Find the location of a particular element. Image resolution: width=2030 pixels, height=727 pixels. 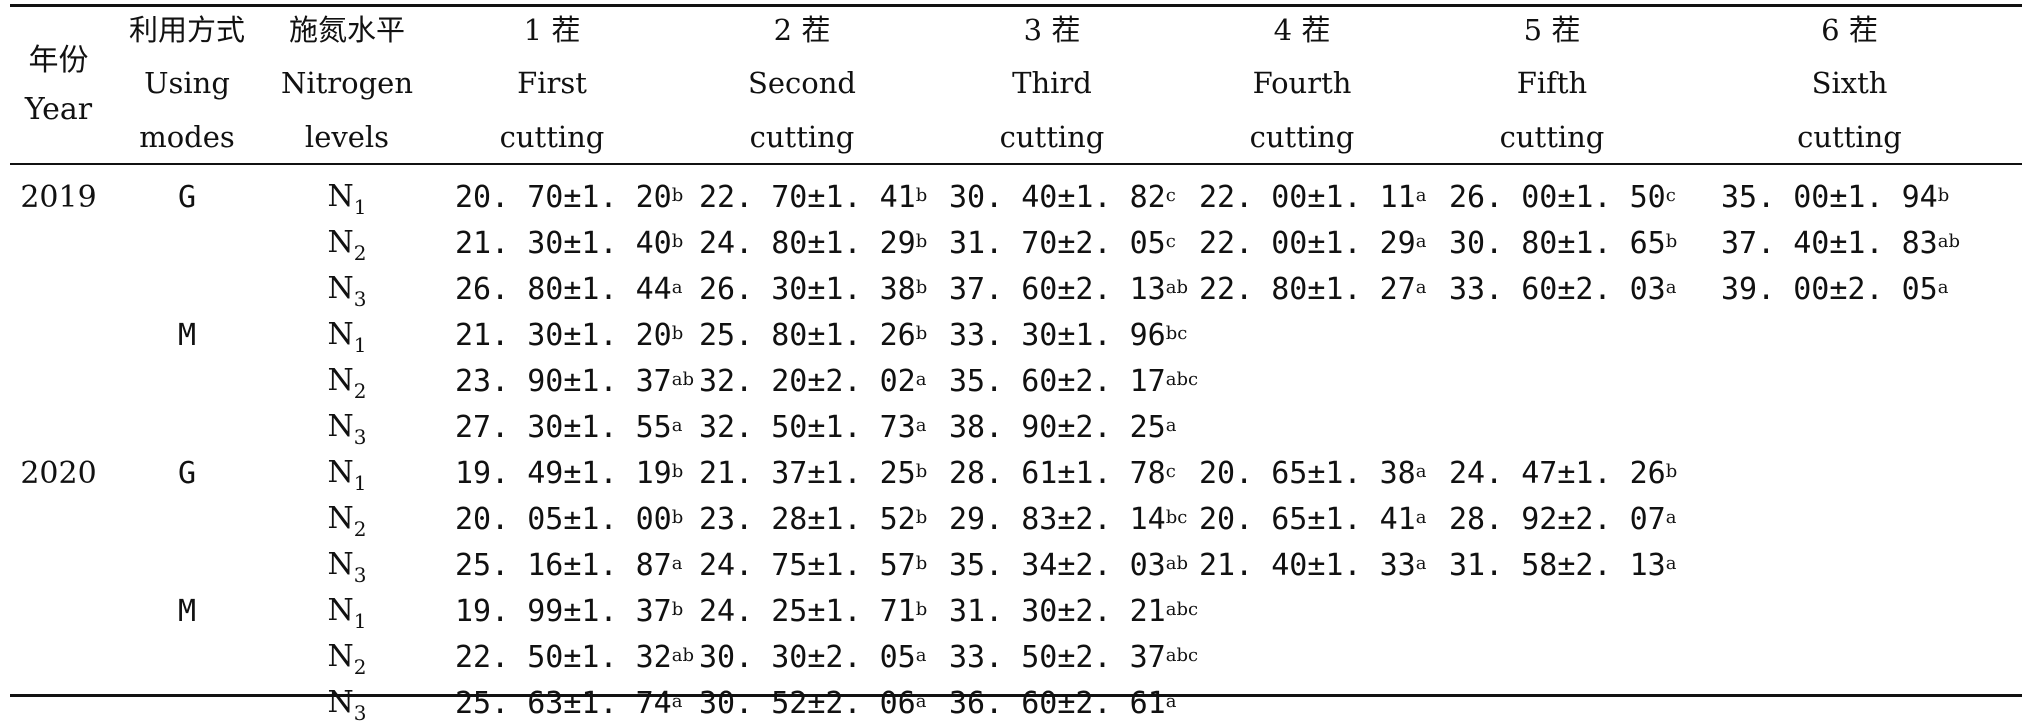

mean-sd-value: 21. 30±1. 20 is located at coordinates (563, 335).